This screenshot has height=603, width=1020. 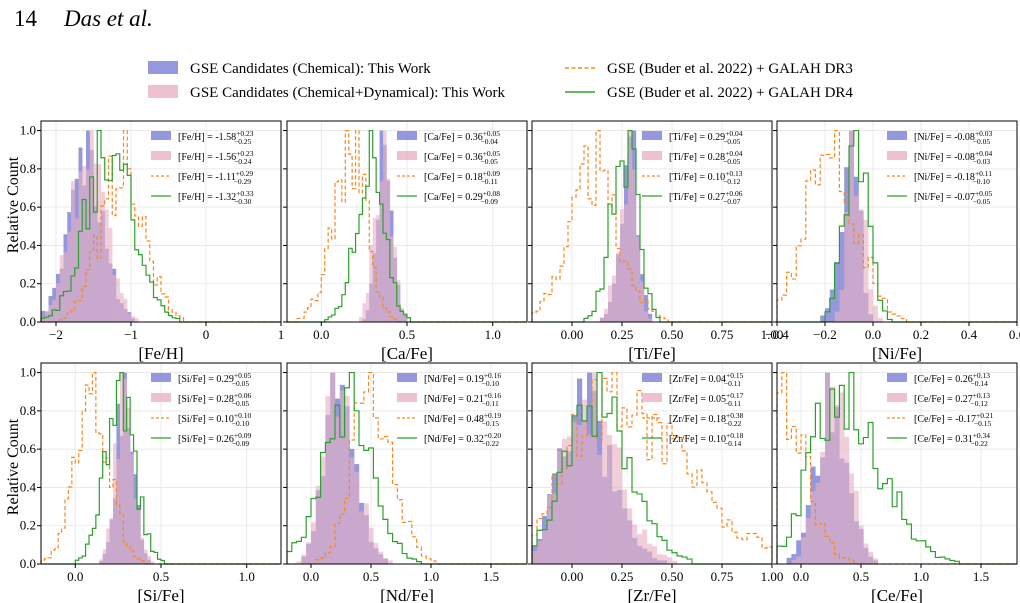 What do you see at coordinates (672, 334) in the screenshot?
I see `x-tick-label: 0.50` at bounding box center [672, 334].